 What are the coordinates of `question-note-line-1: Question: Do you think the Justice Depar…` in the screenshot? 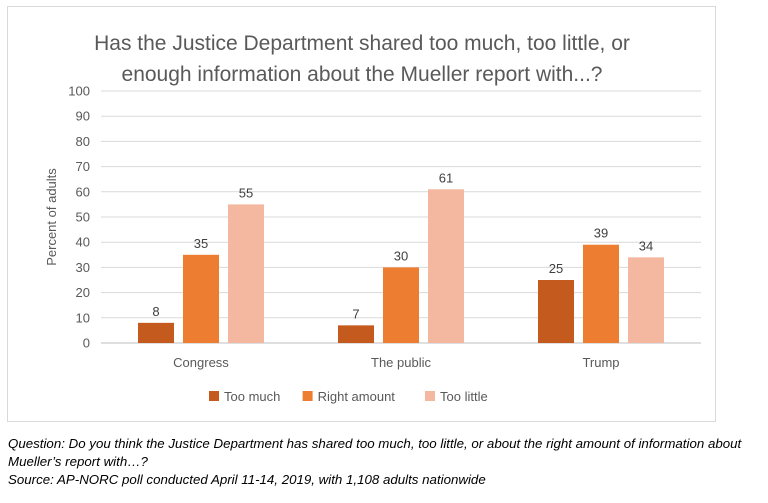 It's located at (375, 443).